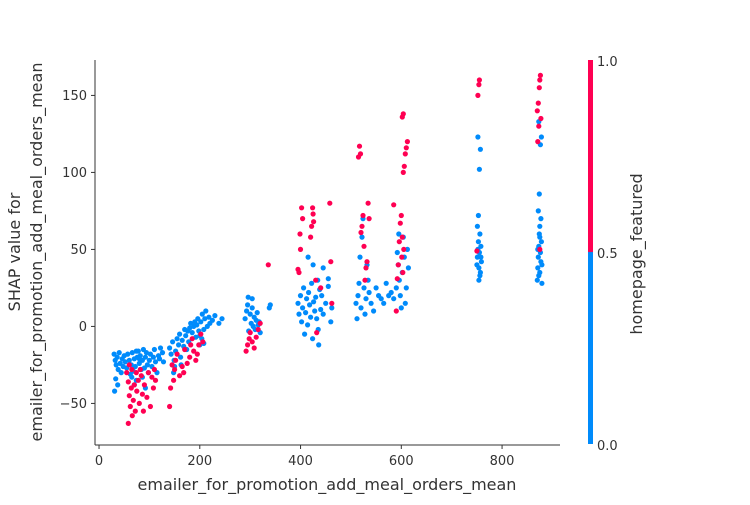 Image resolution: width=750 pixels, height=505 pixels. What do you see at coordinates (607, 446) in the screenshot?
I see `colorbar-tick-low: 0.0` at bounding box center [607, 446].